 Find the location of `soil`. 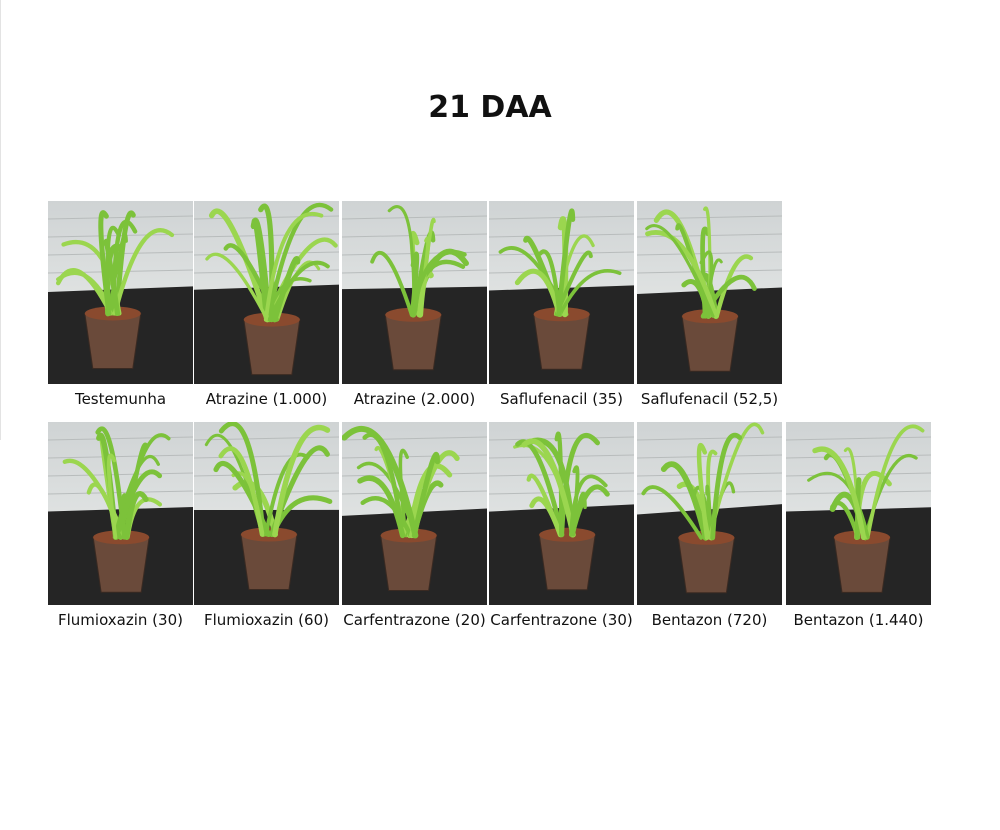

soil is located at coordinates (567, 534).